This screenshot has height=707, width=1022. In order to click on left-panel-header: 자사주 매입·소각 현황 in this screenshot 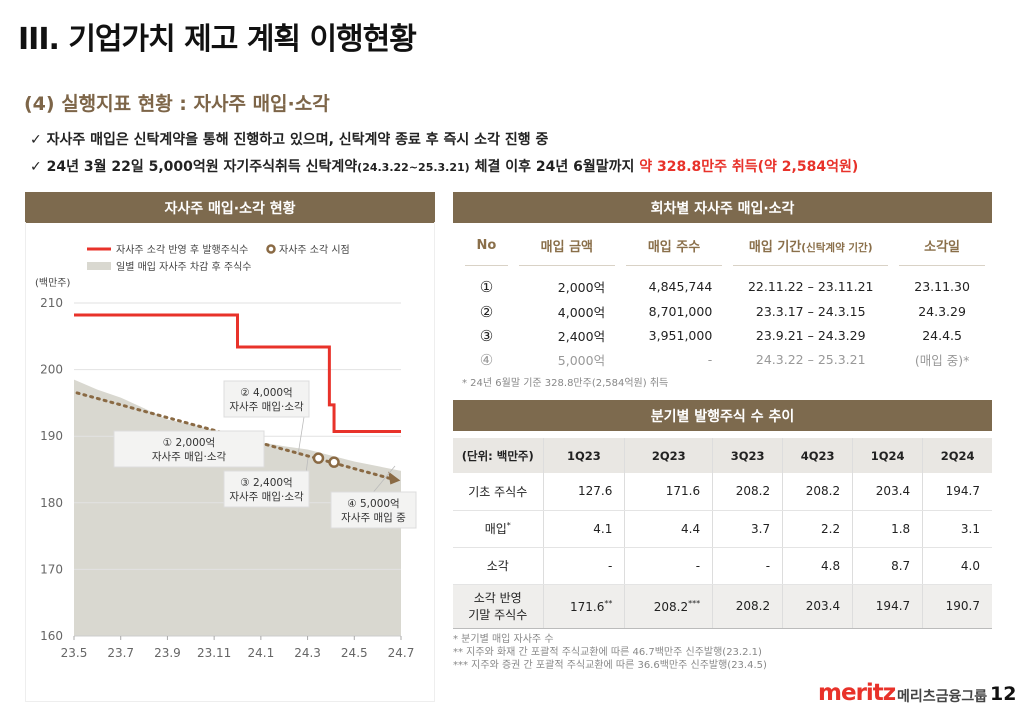, I will do `click(230, 207)`.